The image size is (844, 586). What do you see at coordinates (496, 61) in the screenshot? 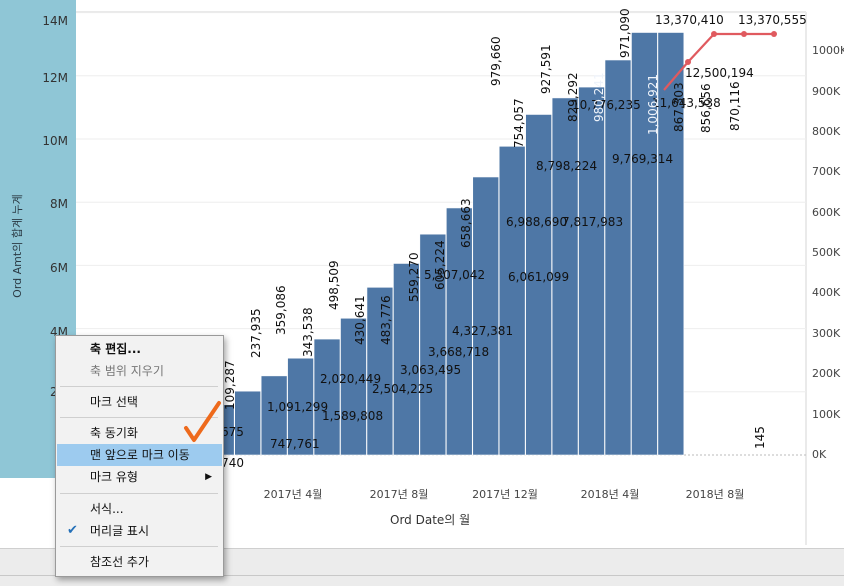
I see `monthly-label: 979,660` at bounding box center [496, 61].